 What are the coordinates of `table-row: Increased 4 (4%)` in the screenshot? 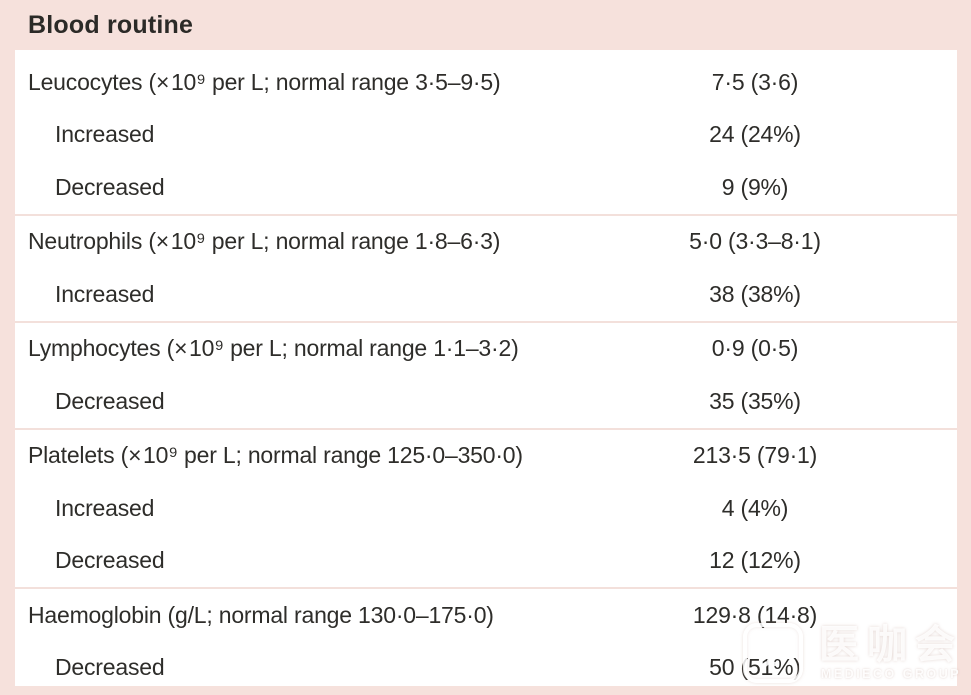 It's located at (486, 508).